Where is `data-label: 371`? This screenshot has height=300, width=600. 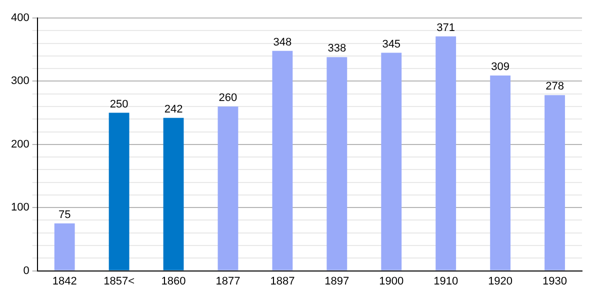
data-label: 371 is located at coordinates (446, 28).